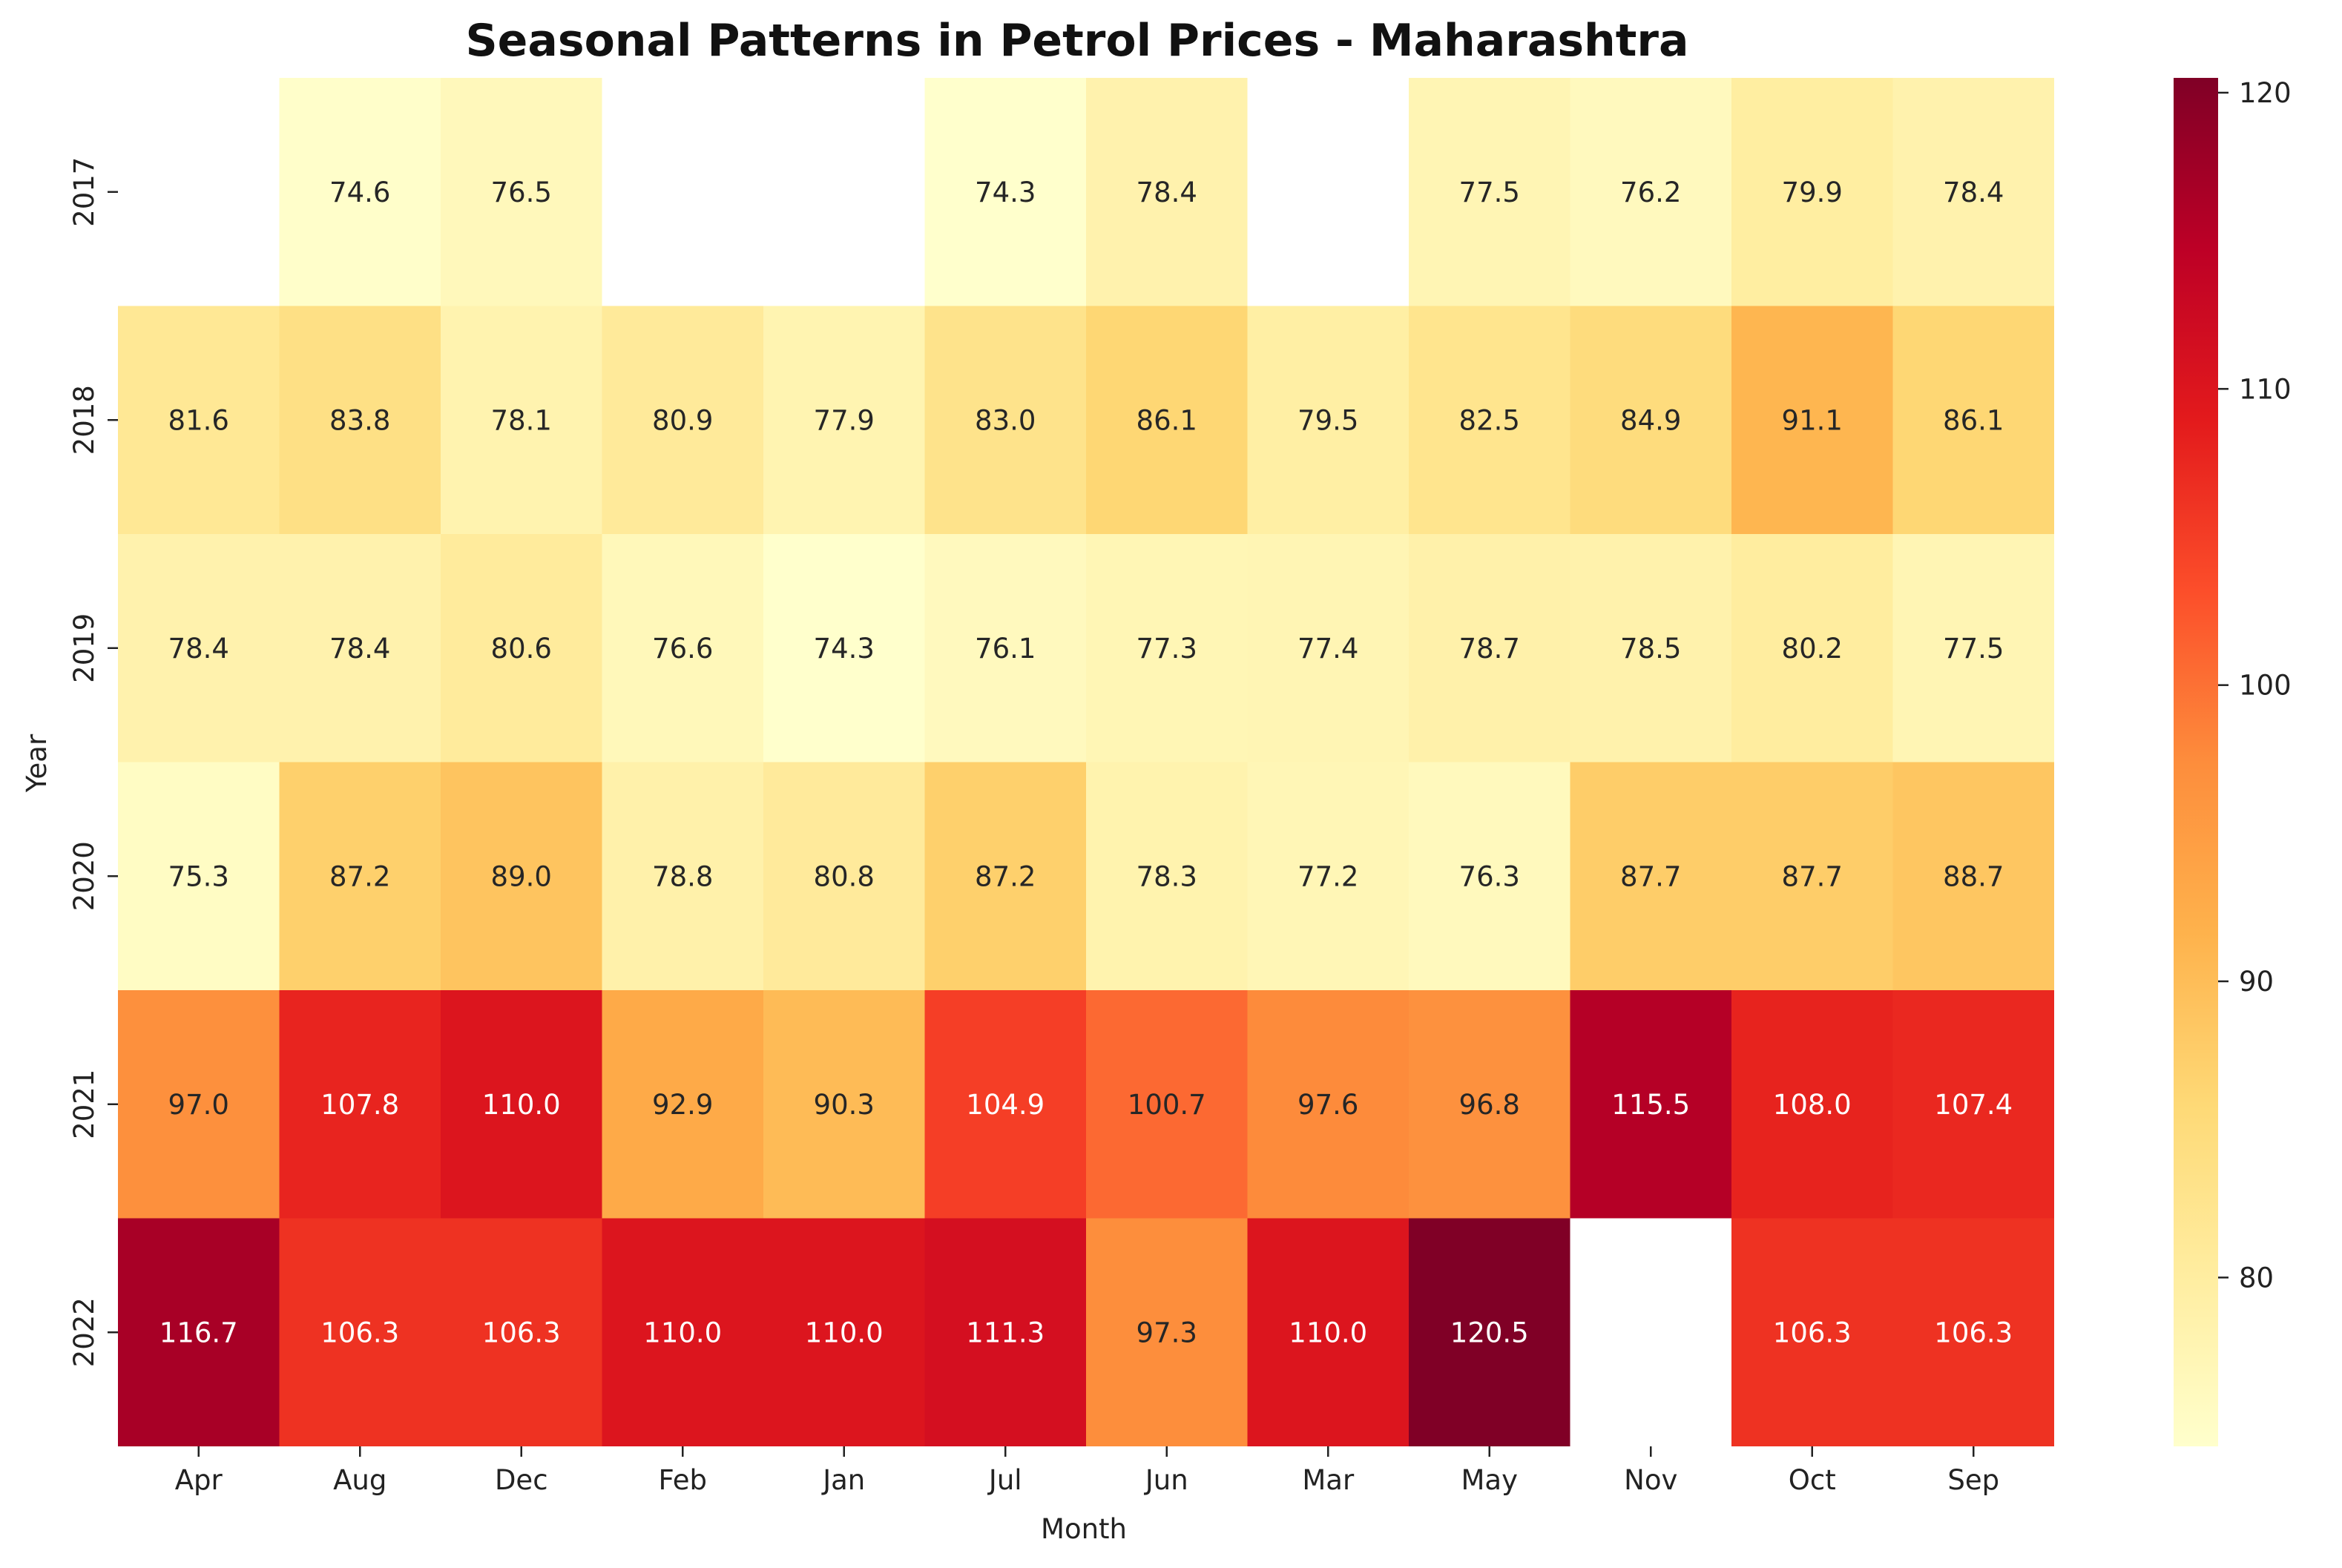 Image resolution: width=2342 pixels, height=1568 pixels. I want to click on cell-value-label: 120.5, so click(1489, 1332).